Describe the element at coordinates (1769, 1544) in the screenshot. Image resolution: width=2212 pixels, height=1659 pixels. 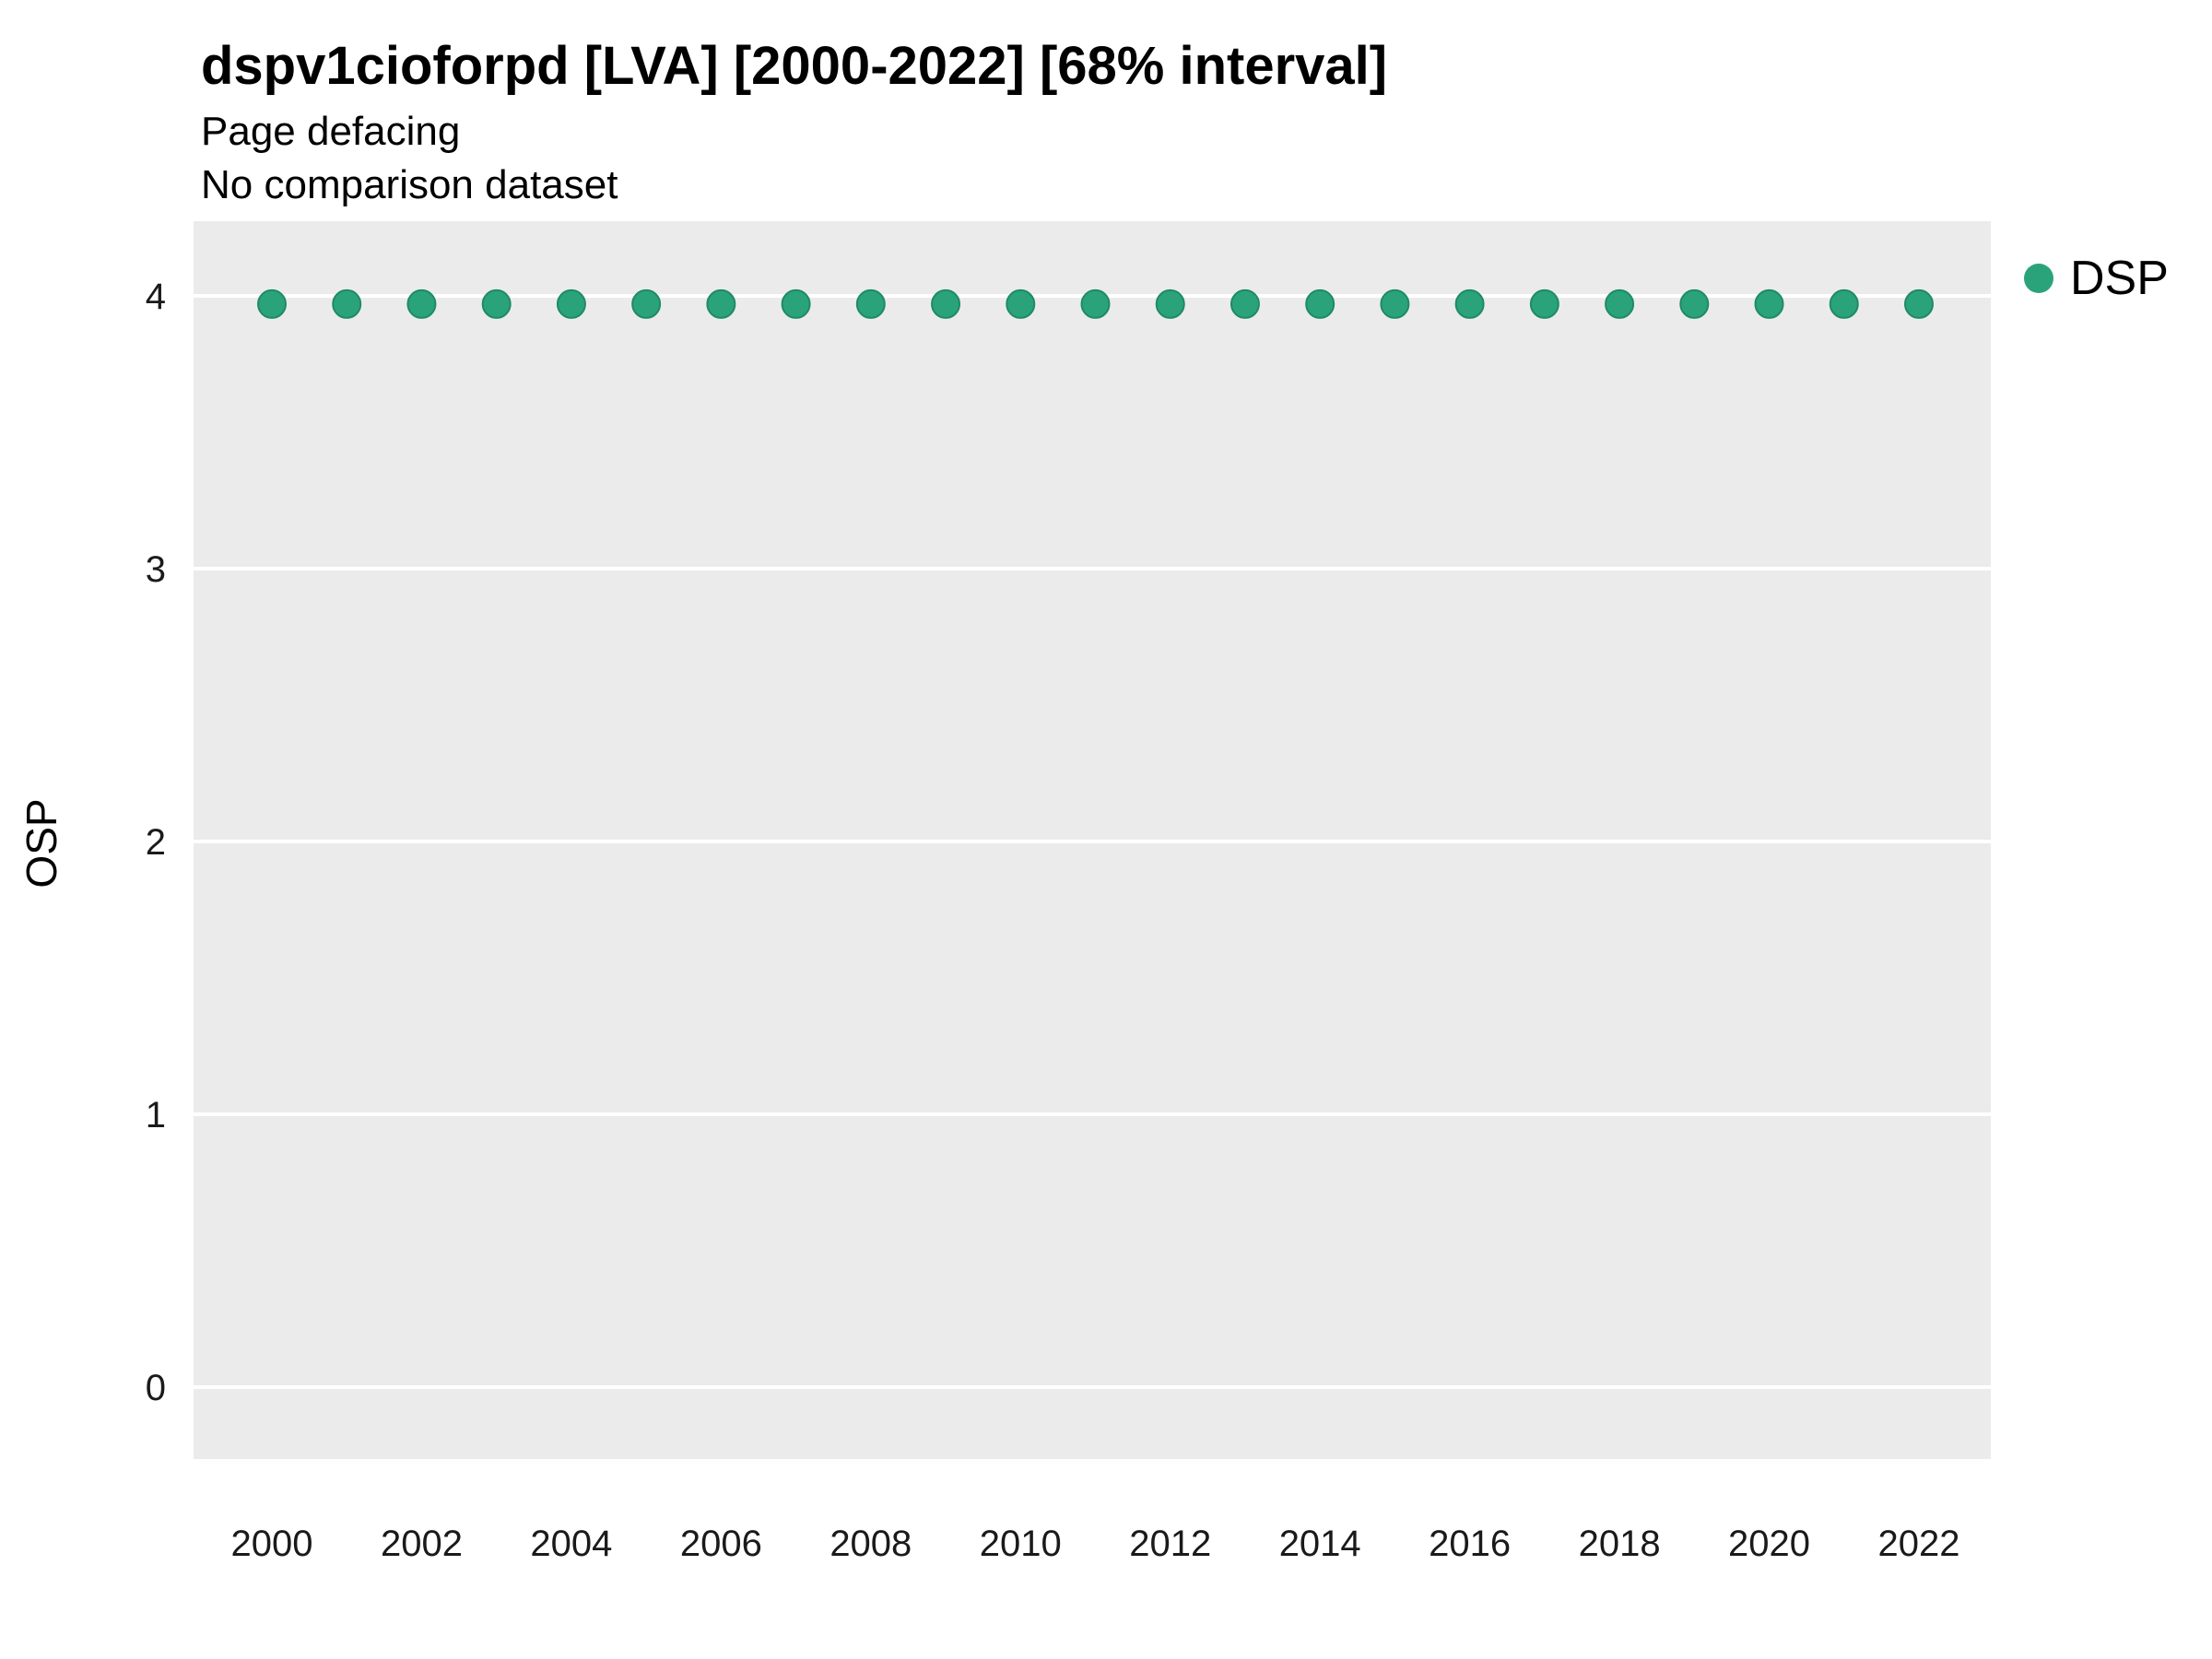
I see `x-tick-label: 2020` at that location.